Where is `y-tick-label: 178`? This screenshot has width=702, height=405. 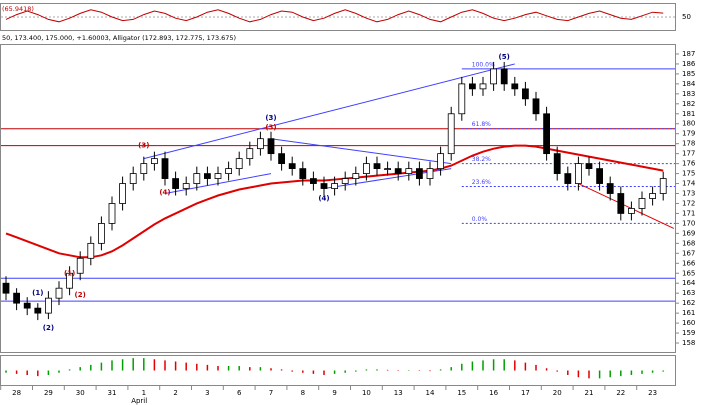 y-tick-label: 178 is located at coordinates (688, 144).